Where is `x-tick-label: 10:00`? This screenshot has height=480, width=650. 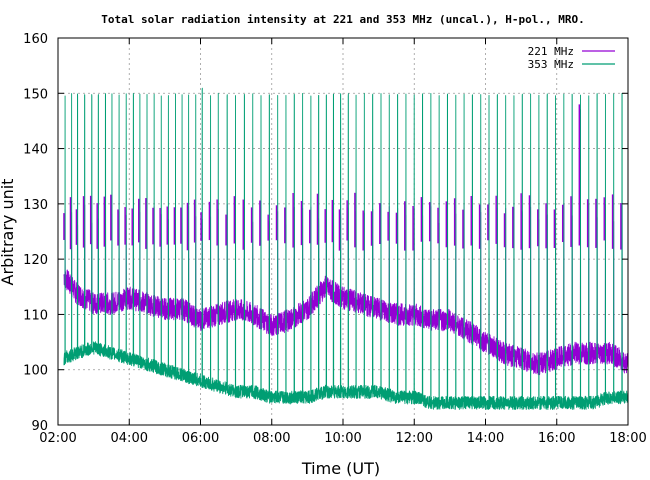 x-tick-label: 10:00 is located at coordinates (342, 438).